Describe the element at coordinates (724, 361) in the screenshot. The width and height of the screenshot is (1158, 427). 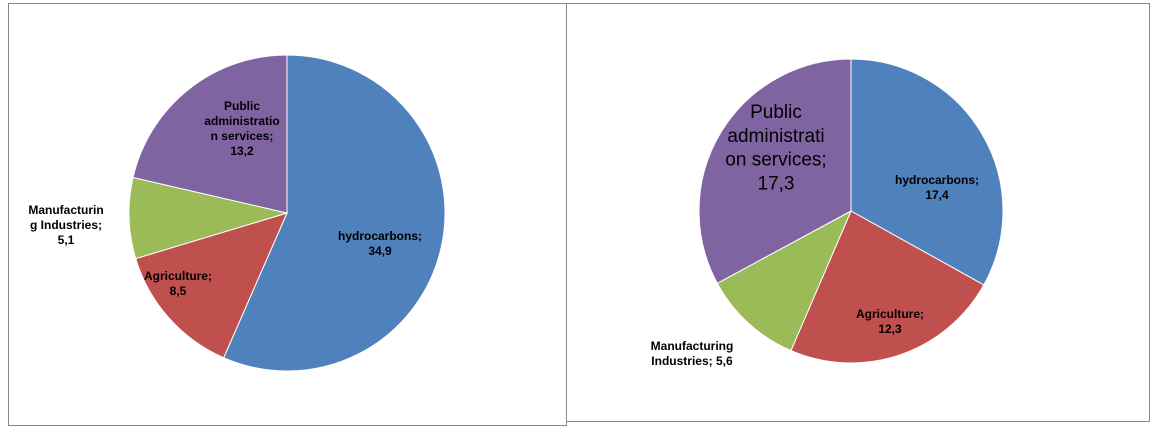
I see `label-part: 5,6` at that location.